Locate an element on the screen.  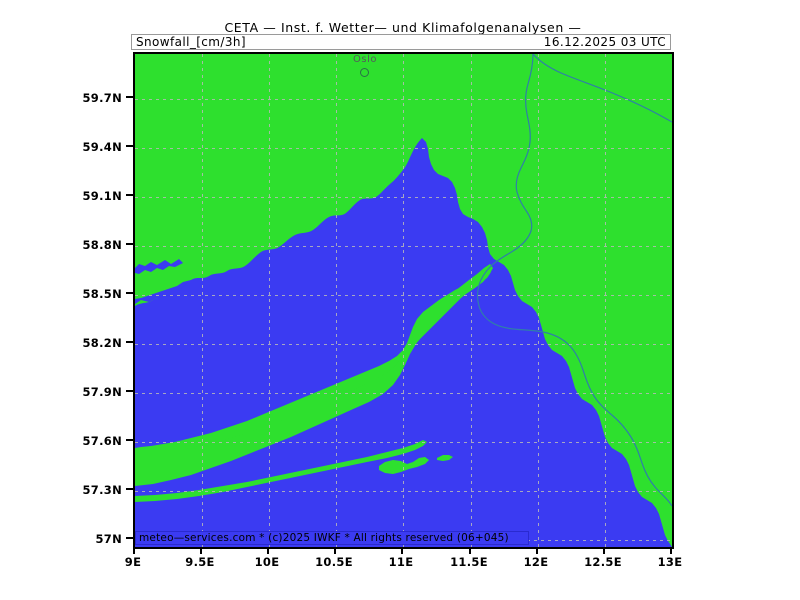
x-axis-label: 9.5E is located at coordinates (200, 562).